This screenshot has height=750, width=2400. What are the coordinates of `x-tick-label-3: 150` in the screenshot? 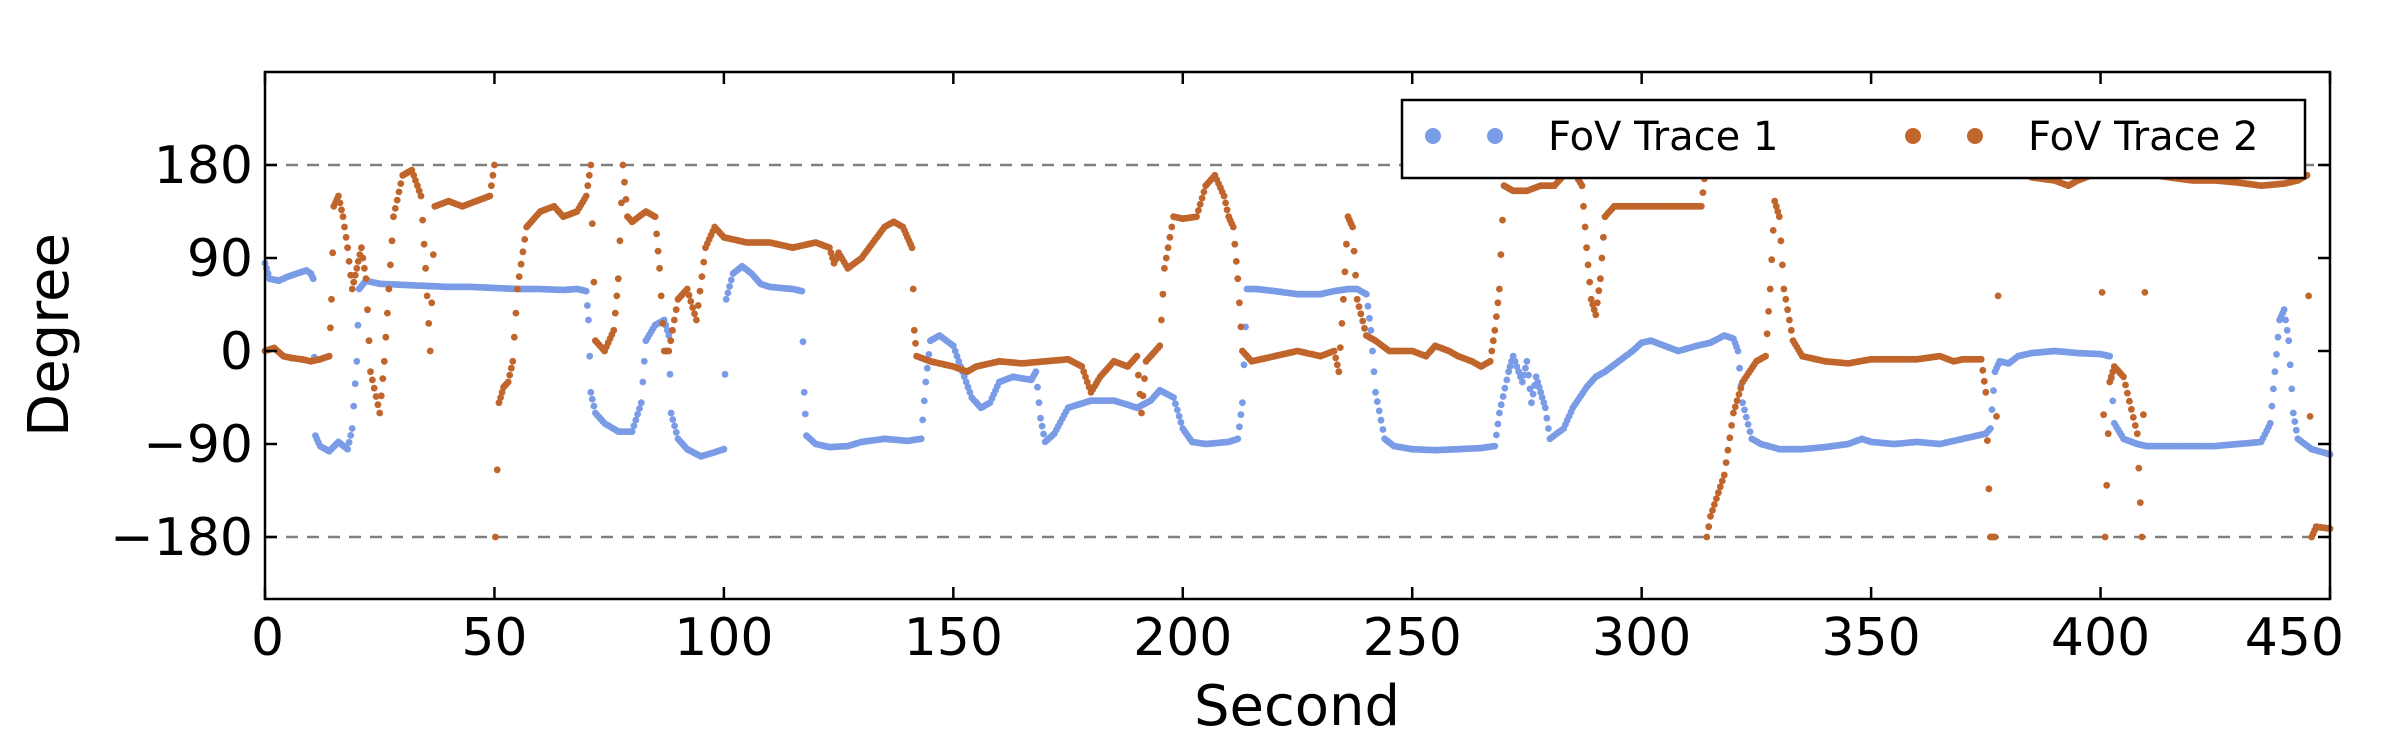 It's located at (953, 638).